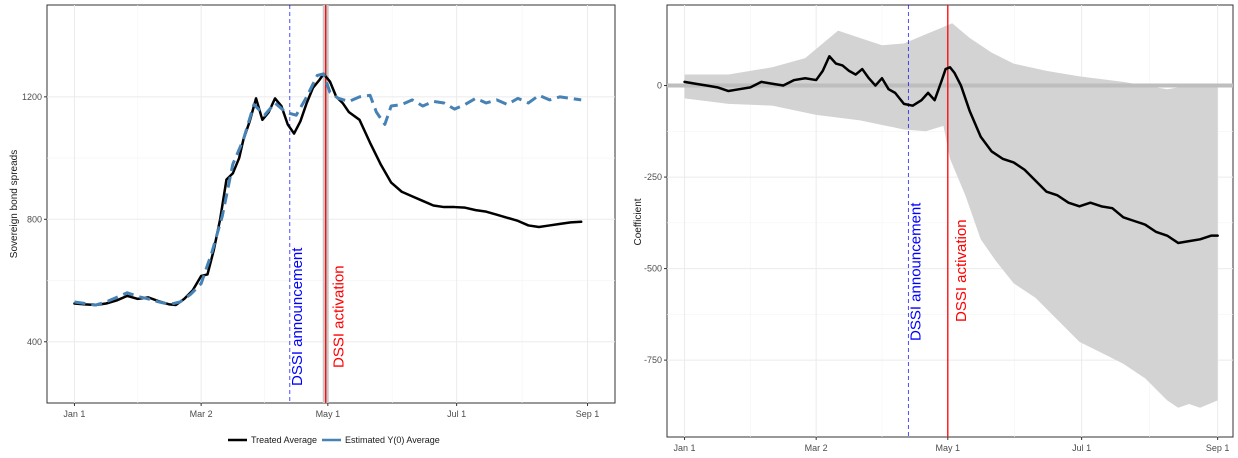 The width and height of the screenshot is (1238, 458). Describe the element at coordinates (297, 316) in the screenshot. I see `left-announcement-label: DSSI announcement` at that location.